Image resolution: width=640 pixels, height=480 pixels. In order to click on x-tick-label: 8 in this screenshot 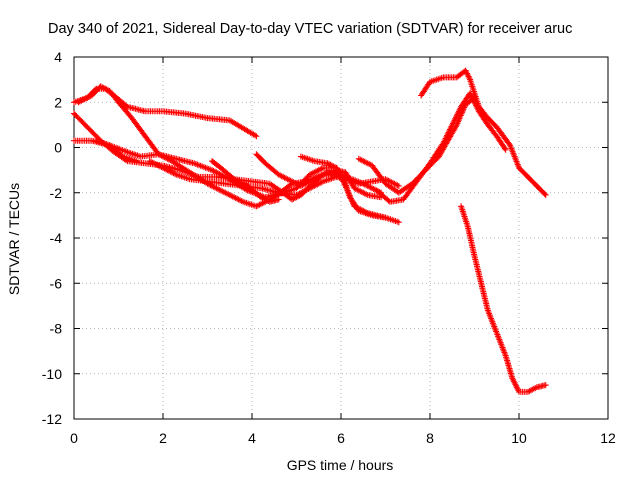, I will do `click(430, 438)`.